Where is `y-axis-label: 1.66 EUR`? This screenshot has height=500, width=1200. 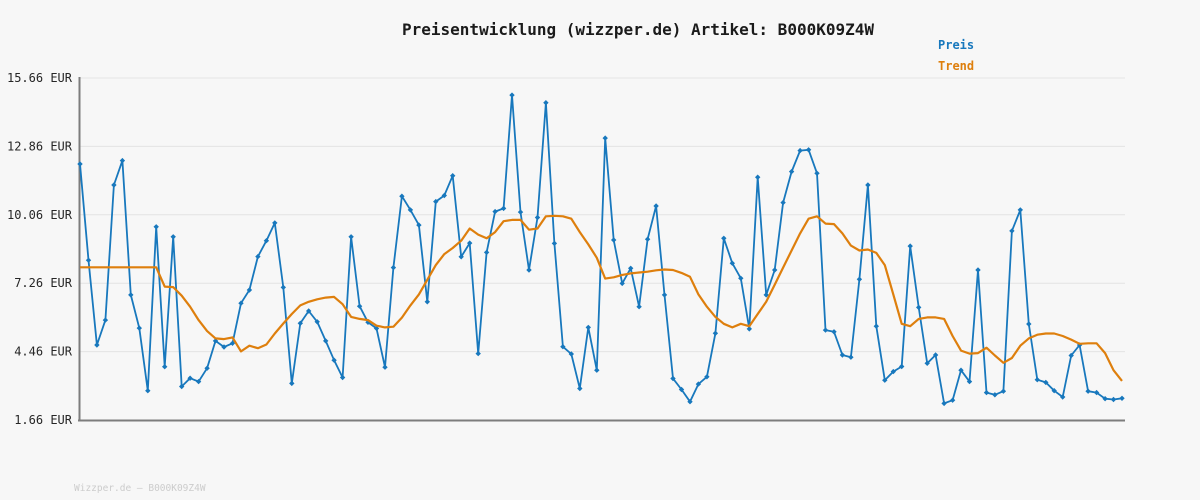
y-axis-label: 1.66 EUR is located at coordinates (43, 420).